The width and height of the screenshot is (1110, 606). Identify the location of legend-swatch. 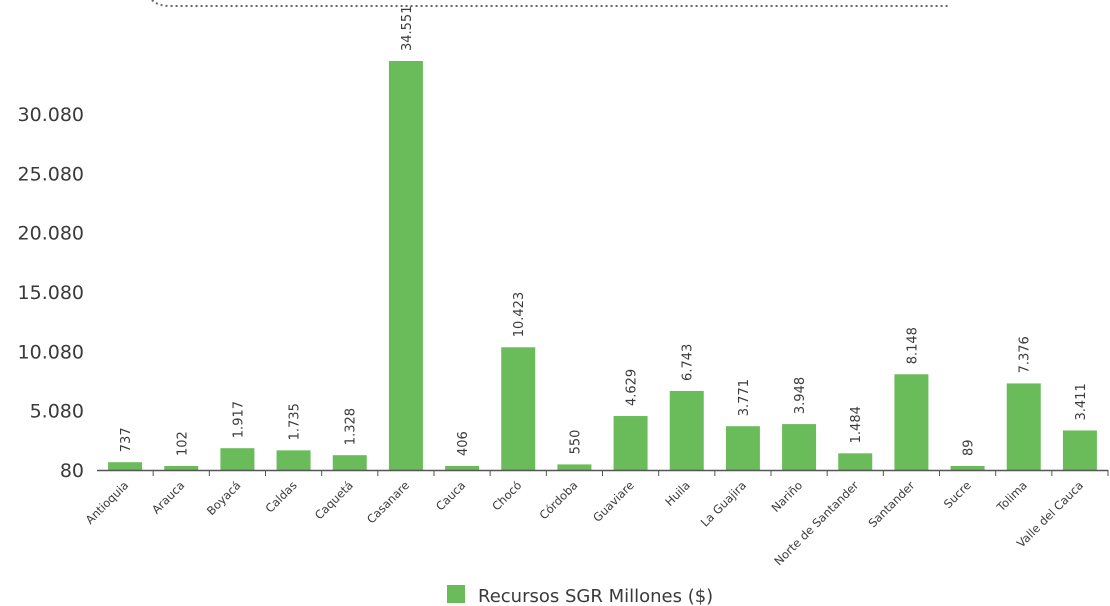
(456, 594).